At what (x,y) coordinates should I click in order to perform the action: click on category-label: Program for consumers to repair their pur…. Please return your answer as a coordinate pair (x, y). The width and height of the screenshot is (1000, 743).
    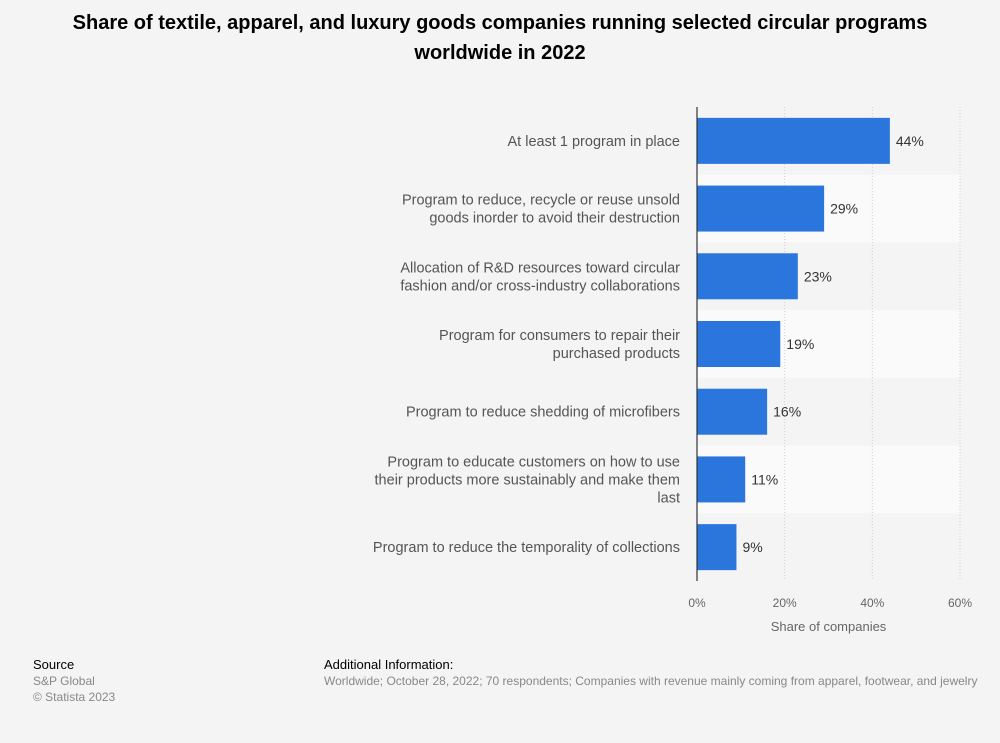
    Looking at the image, I should click on (559, 345).